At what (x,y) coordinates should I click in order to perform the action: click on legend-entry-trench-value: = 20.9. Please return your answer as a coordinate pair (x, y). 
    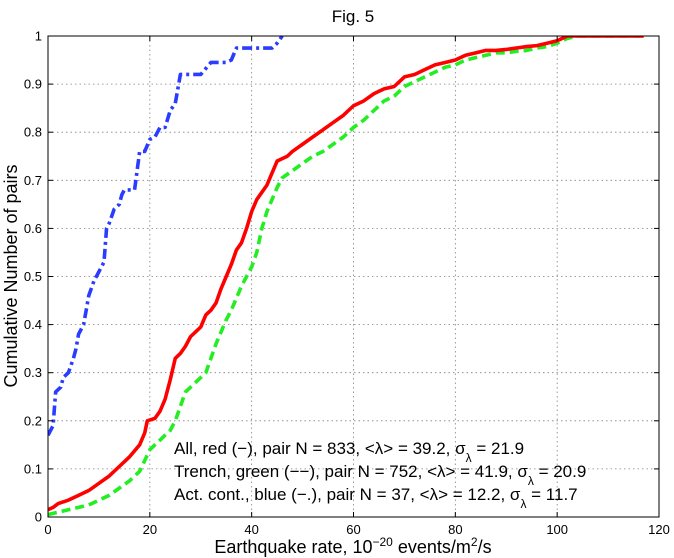
    Looking at the image, I should click on (560, 471).